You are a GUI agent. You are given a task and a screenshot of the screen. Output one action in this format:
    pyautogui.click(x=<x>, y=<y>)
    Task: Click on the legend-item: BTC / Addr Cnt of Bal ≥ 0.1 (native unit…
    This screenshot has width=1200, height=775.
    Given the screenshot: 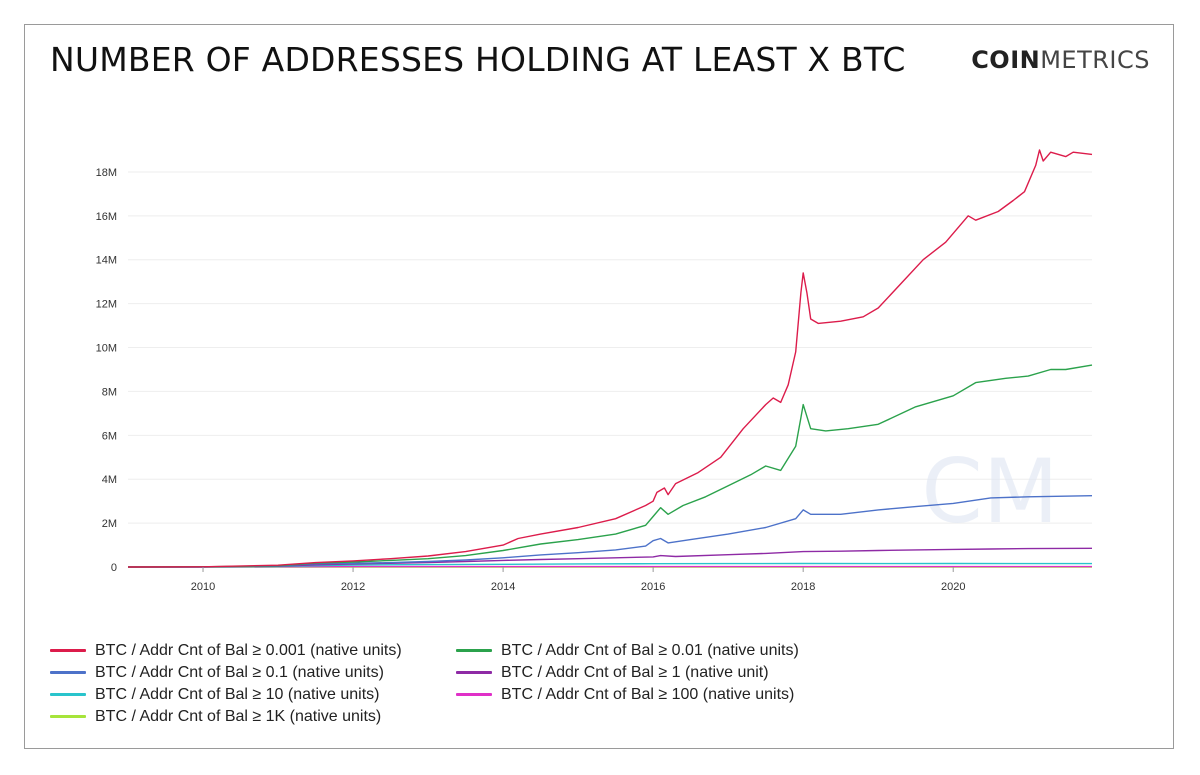 What is the action you would take?
    pyautogui.click(x=217, y=673)
    